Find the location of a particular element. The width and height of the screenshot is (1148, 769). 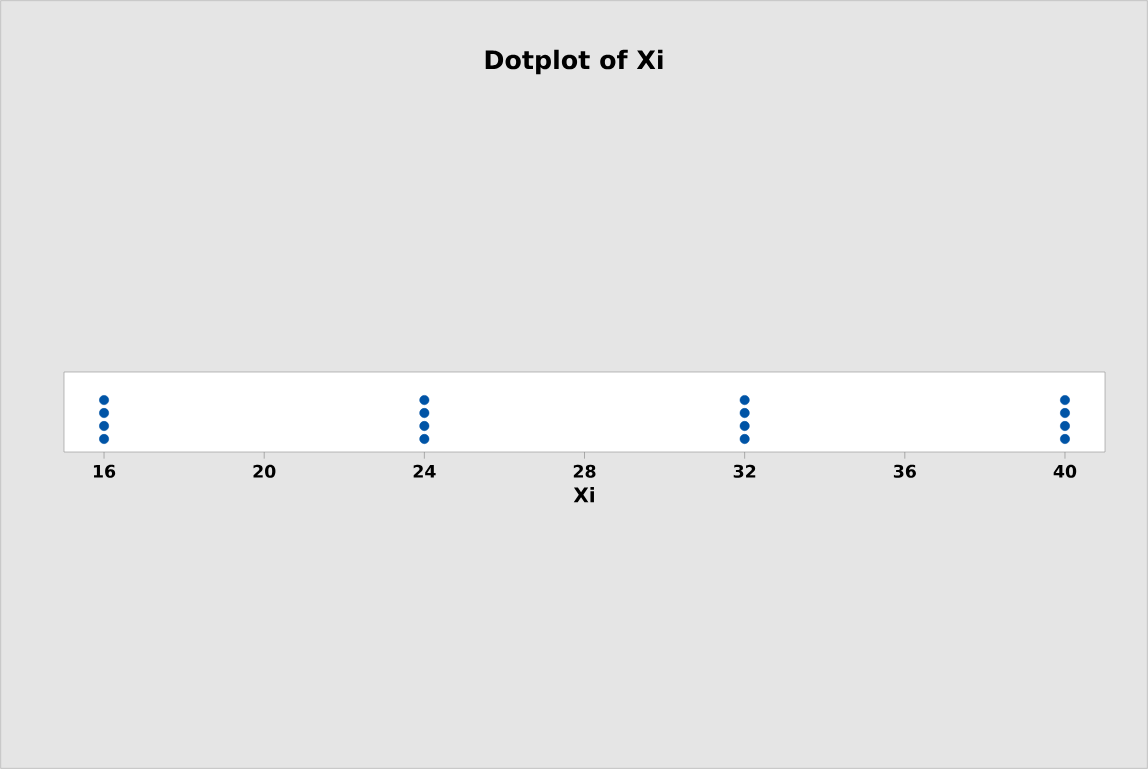

x-tick-label: 40 is located at coordinates (1065, 471).